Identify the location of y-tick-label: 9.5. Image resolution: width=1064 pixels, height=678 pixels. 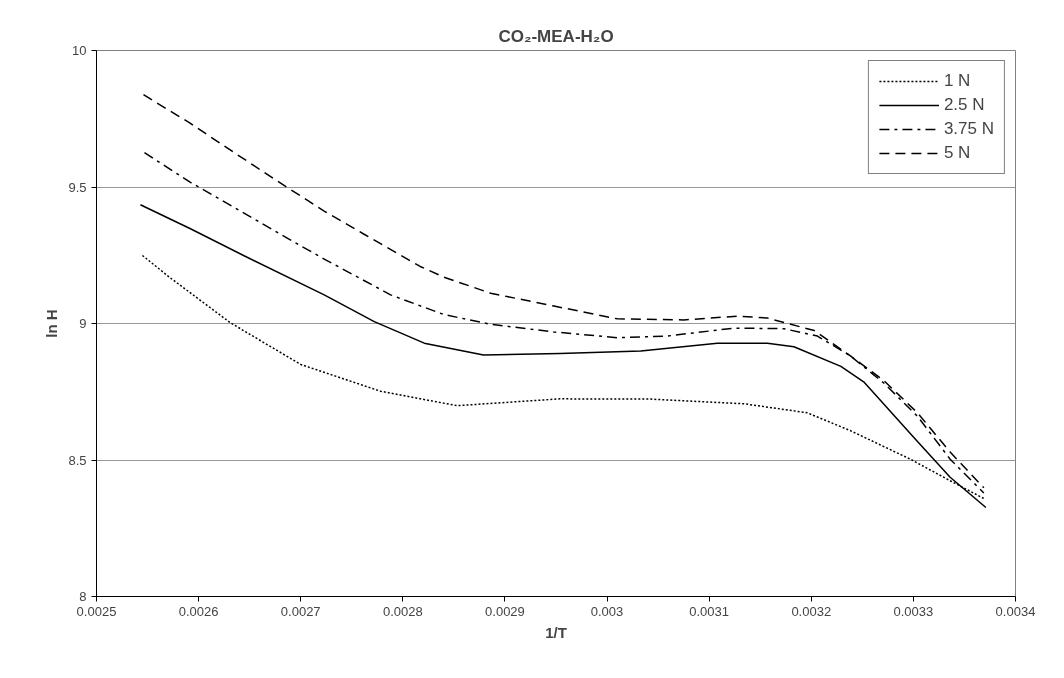
(77, 187).